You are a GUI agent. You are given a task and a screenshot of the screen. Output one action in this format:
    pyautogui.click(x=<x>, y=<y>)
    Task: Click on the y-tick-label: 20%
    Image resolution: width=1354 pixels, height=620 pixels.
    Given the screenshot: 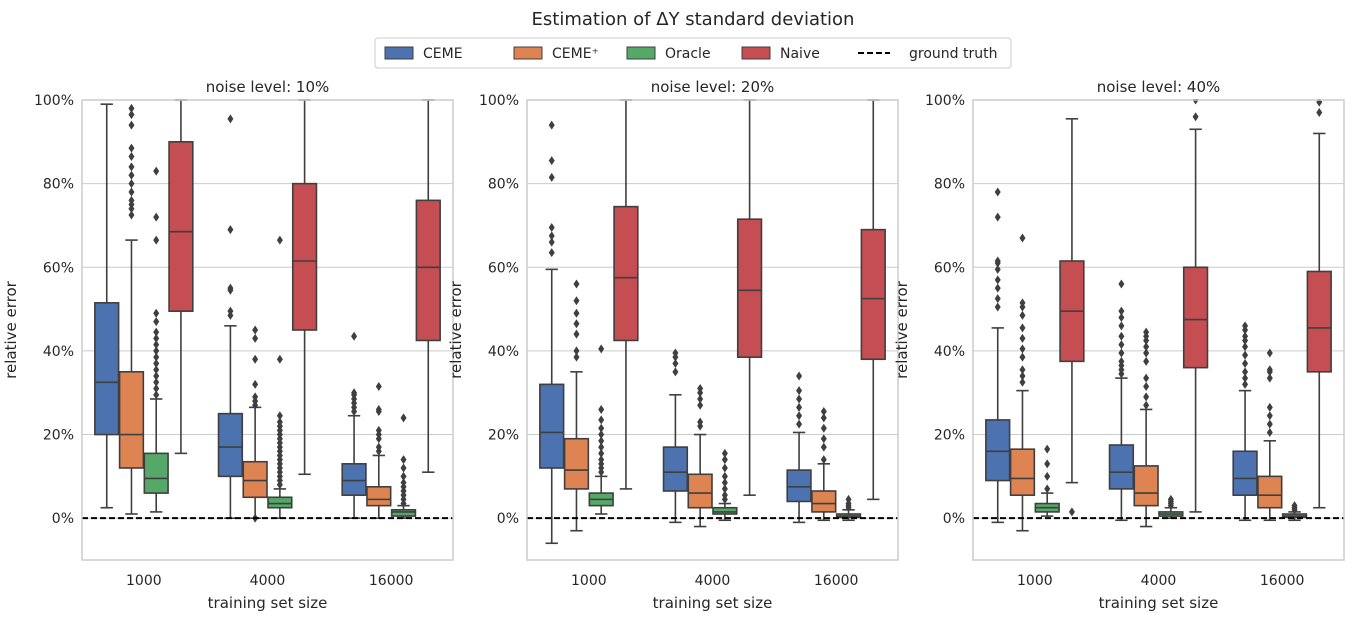 What is the action you would take?
    pyautogui.click(x=58, y=436)
    